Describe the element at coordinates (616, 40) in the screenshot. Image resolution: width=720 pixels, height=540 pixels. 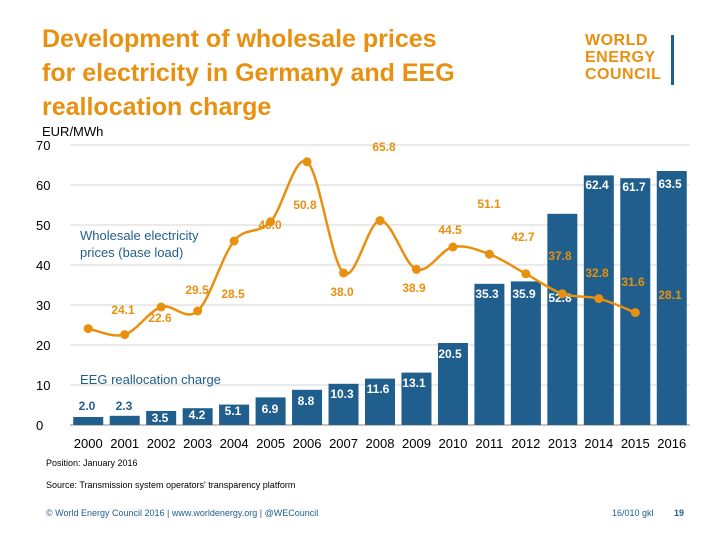
I see `logo-line-1: WORLD` at that location.